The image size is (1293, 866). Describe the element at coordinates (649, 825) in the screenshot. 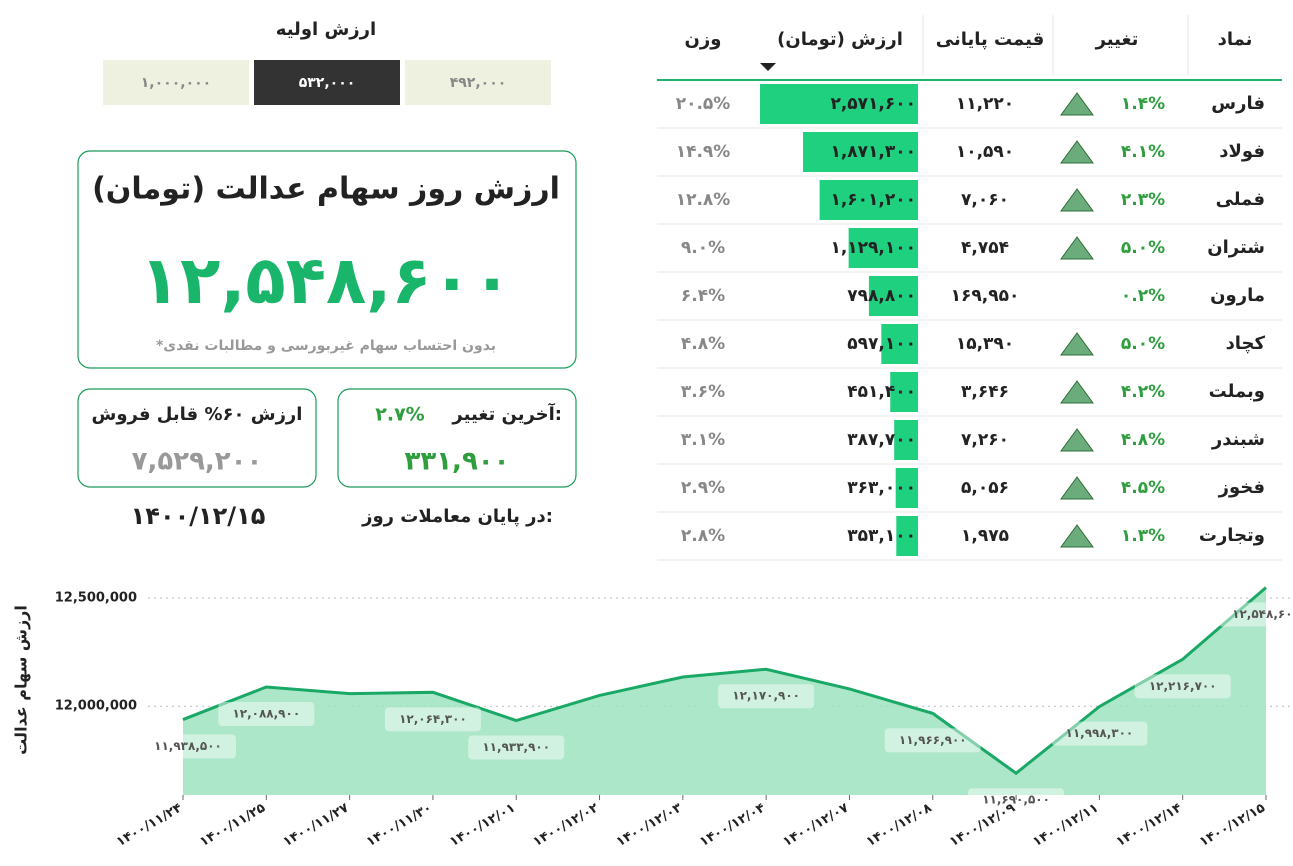

I see `x-tick-label: ۱۴۰۰/۱۲/۰۳` at that location.